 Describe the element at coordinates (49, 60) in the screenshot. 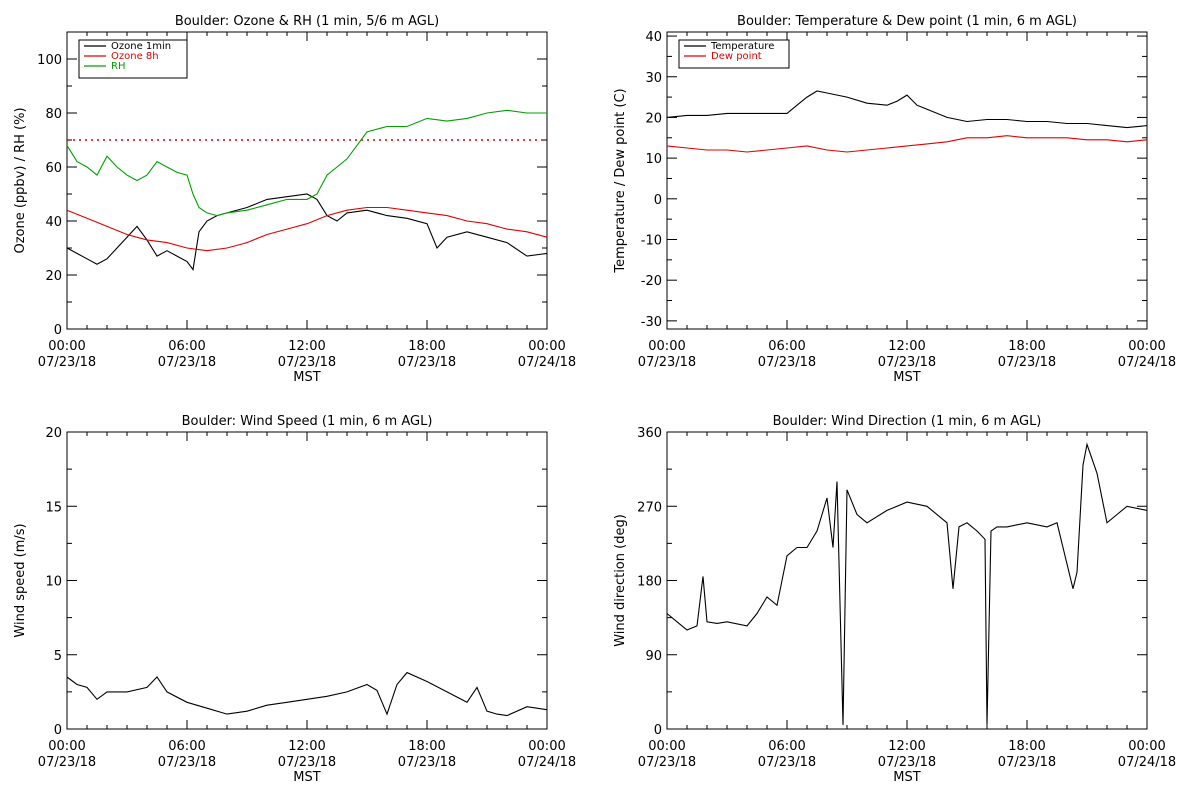

I see `y-tick-label: 100` at that location.